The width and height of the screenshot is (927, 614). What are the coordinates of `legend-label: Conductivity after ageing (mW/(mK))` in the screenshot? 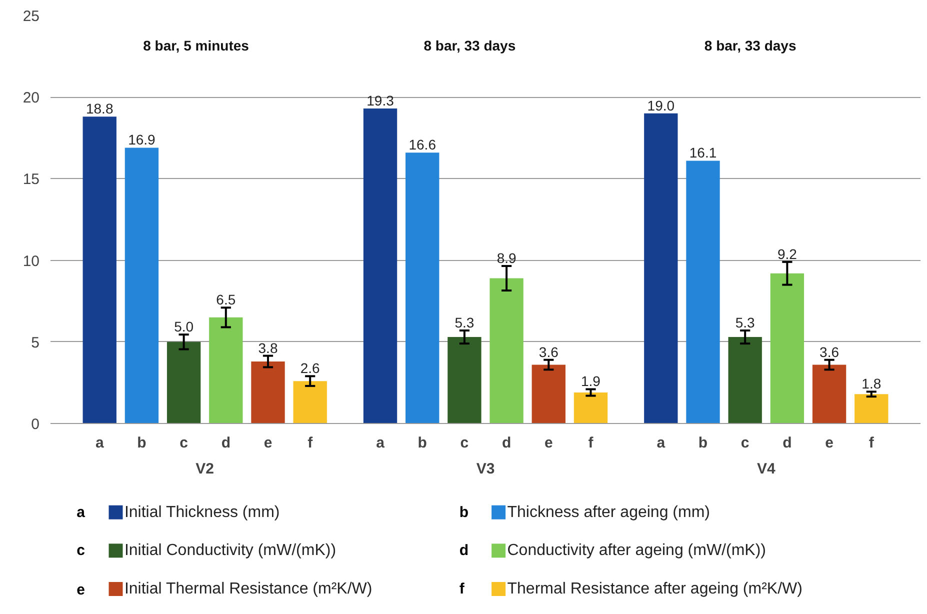 It's located at (636, 551).